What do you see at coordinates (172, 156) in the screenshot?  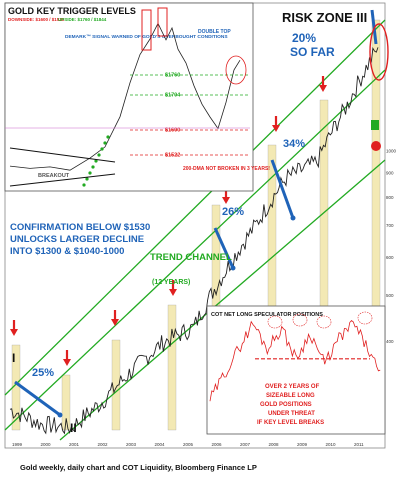 I see `level-label: $1522` at bounding box center [172, 156].